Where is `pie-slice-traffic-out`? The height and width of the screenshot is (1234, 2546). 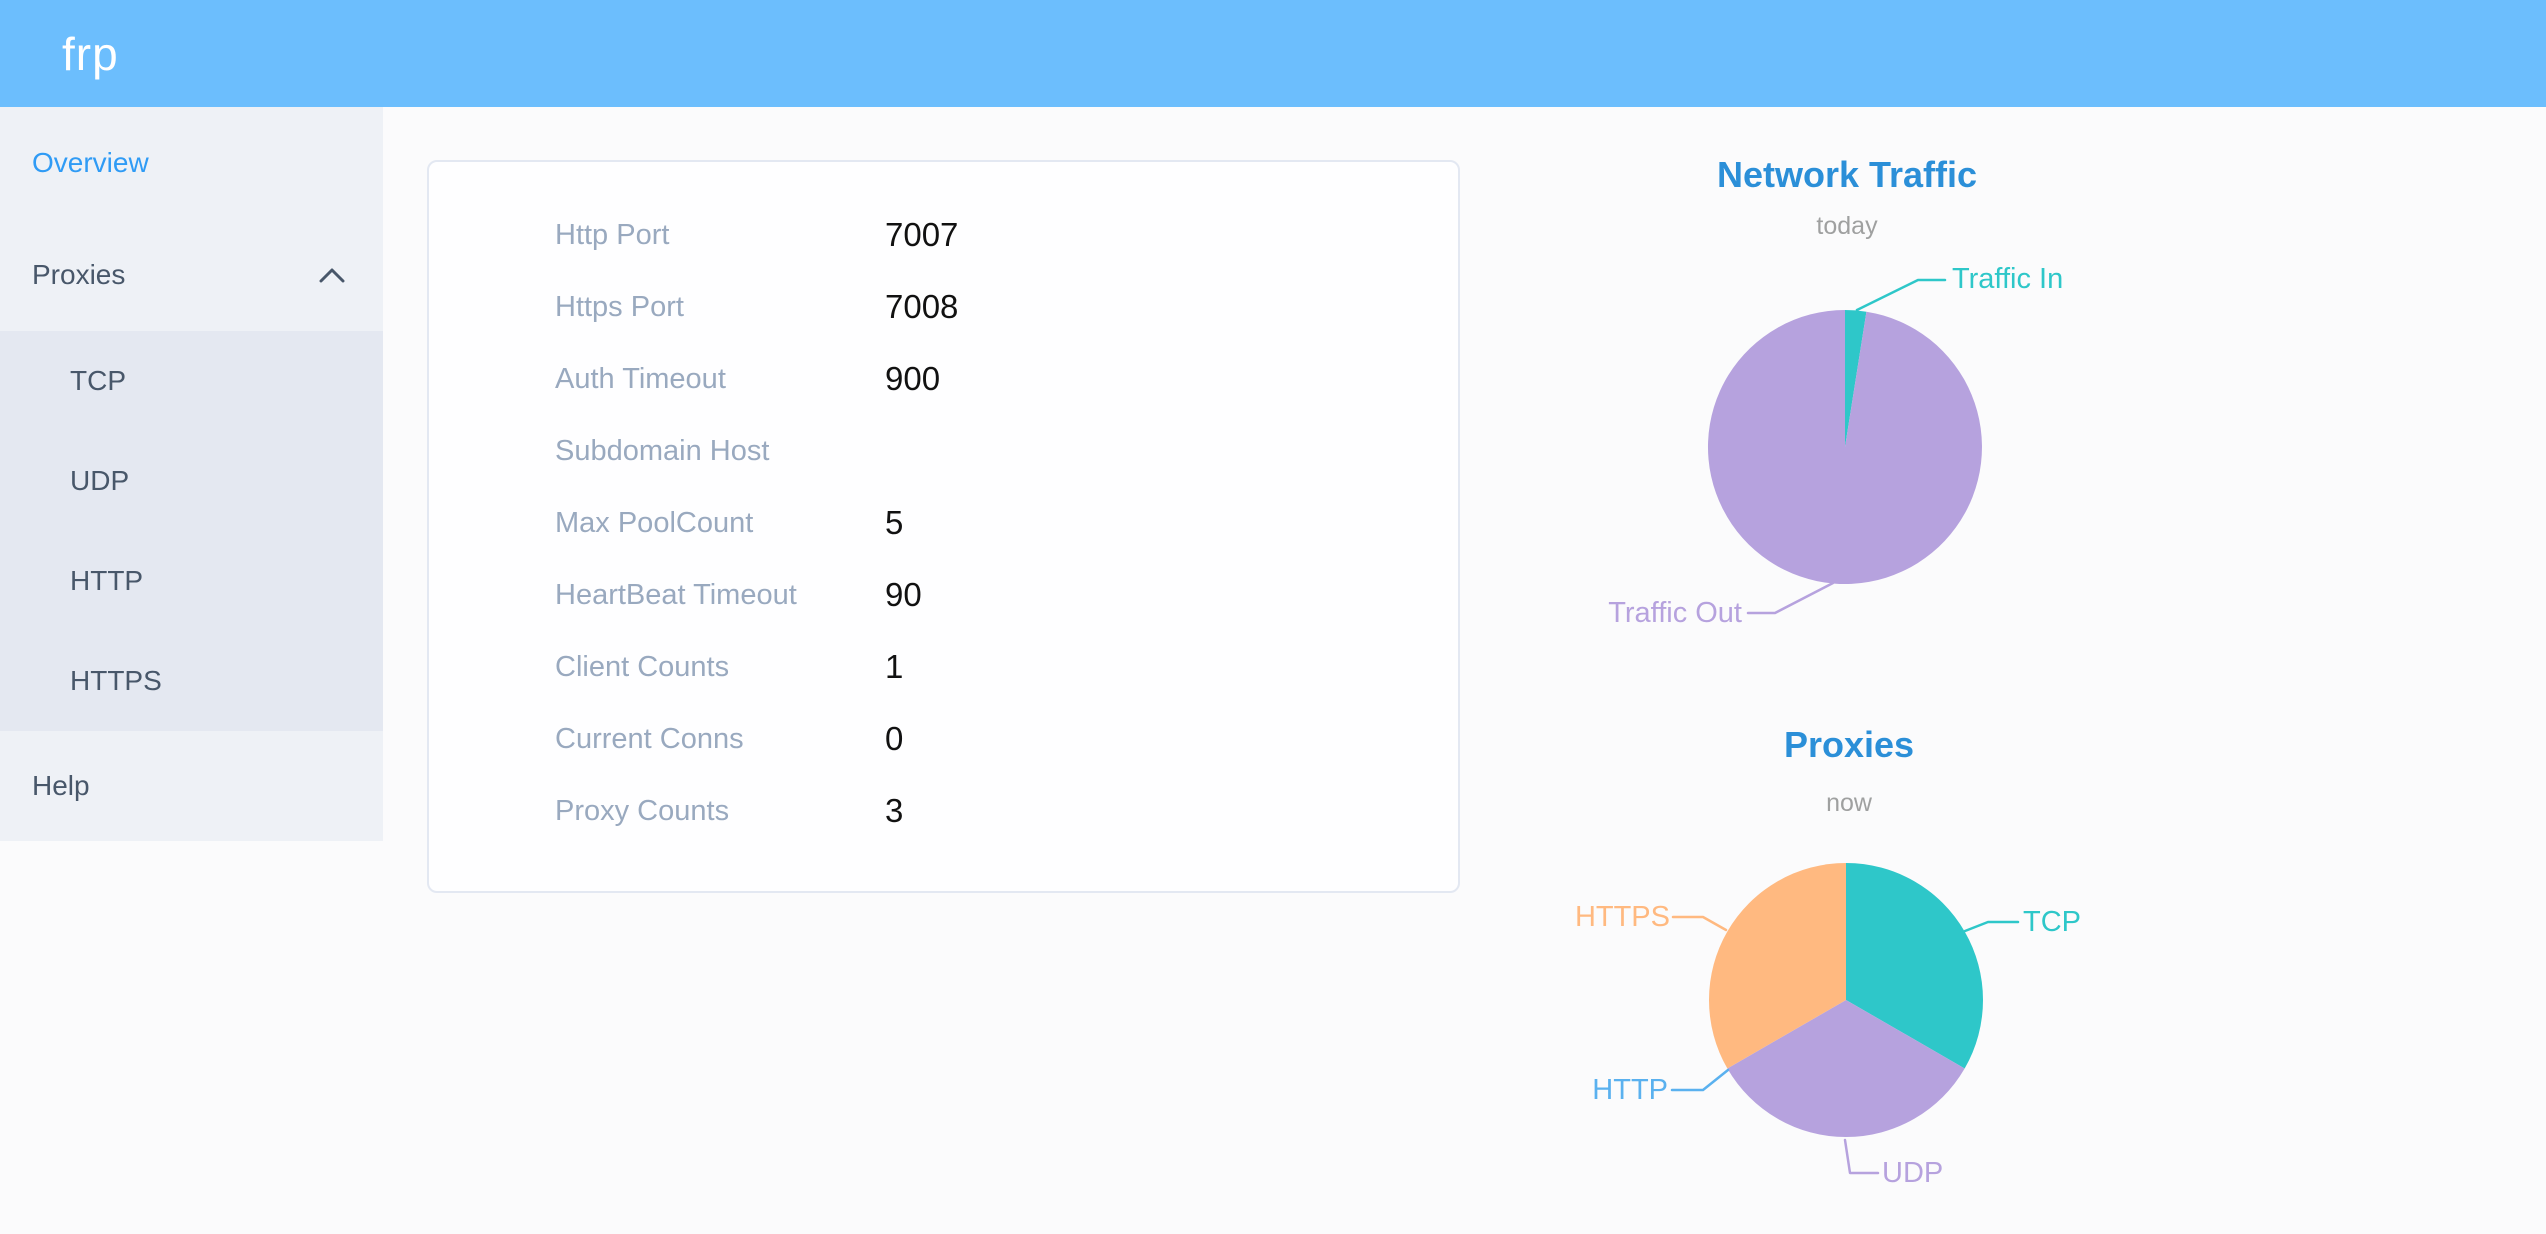
pie-slice-traffic-out is located at coordinates (1844, 447).